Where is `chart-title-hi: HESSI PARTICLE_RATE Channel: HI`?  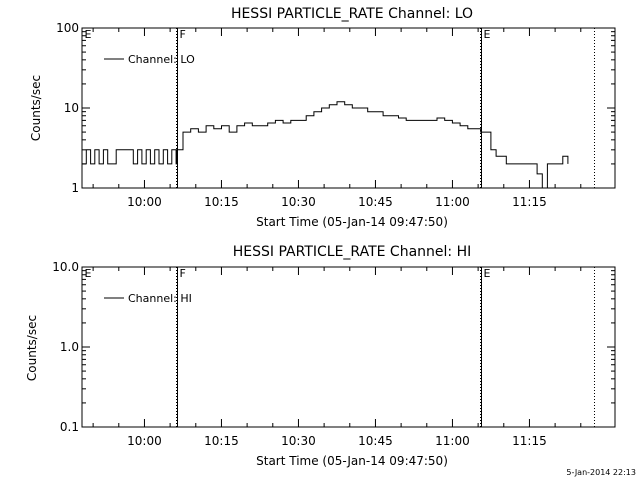
chart-title-hi: HESSI PARTICLE_RATE Channel: HI is located at coordinates (352, 252).